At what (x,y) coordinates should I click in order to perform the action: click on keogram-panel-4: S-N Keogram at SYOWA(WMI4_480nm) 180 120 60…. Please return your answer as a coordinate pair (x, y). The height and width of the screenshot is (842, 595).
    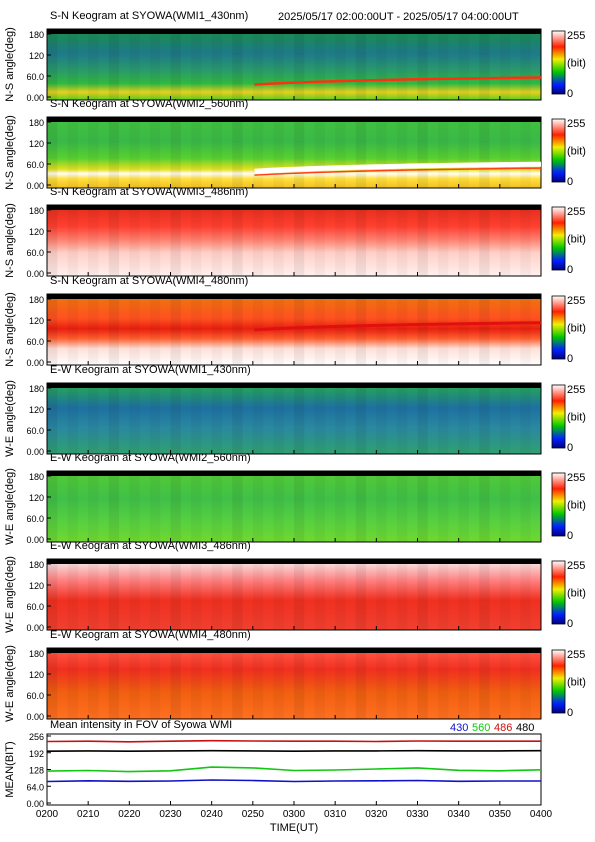
    Looking at the image, I should click on (295, 321).